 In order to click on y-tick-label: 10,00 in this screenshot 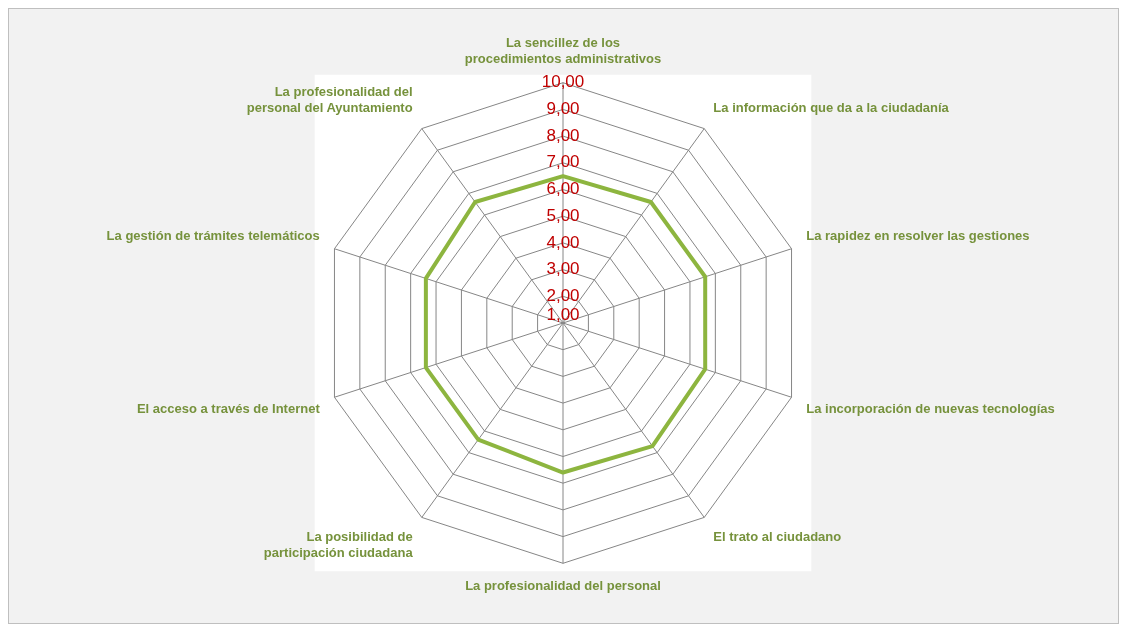, I will do `click(563, 82)`.